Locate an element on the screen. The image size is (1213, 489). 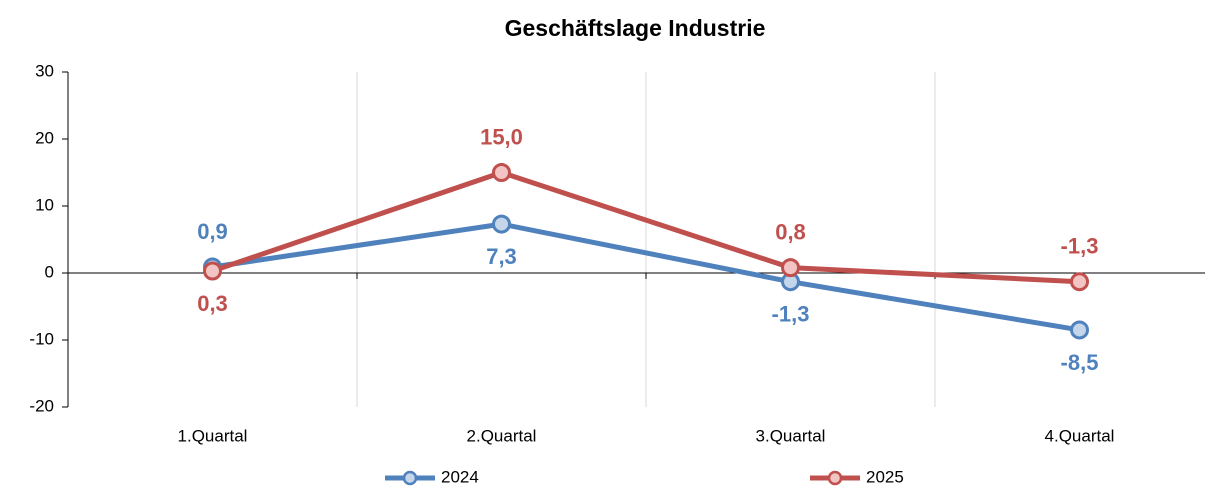
chart-title: Geschäftslage Industrie is located at coordinates (635, 28).